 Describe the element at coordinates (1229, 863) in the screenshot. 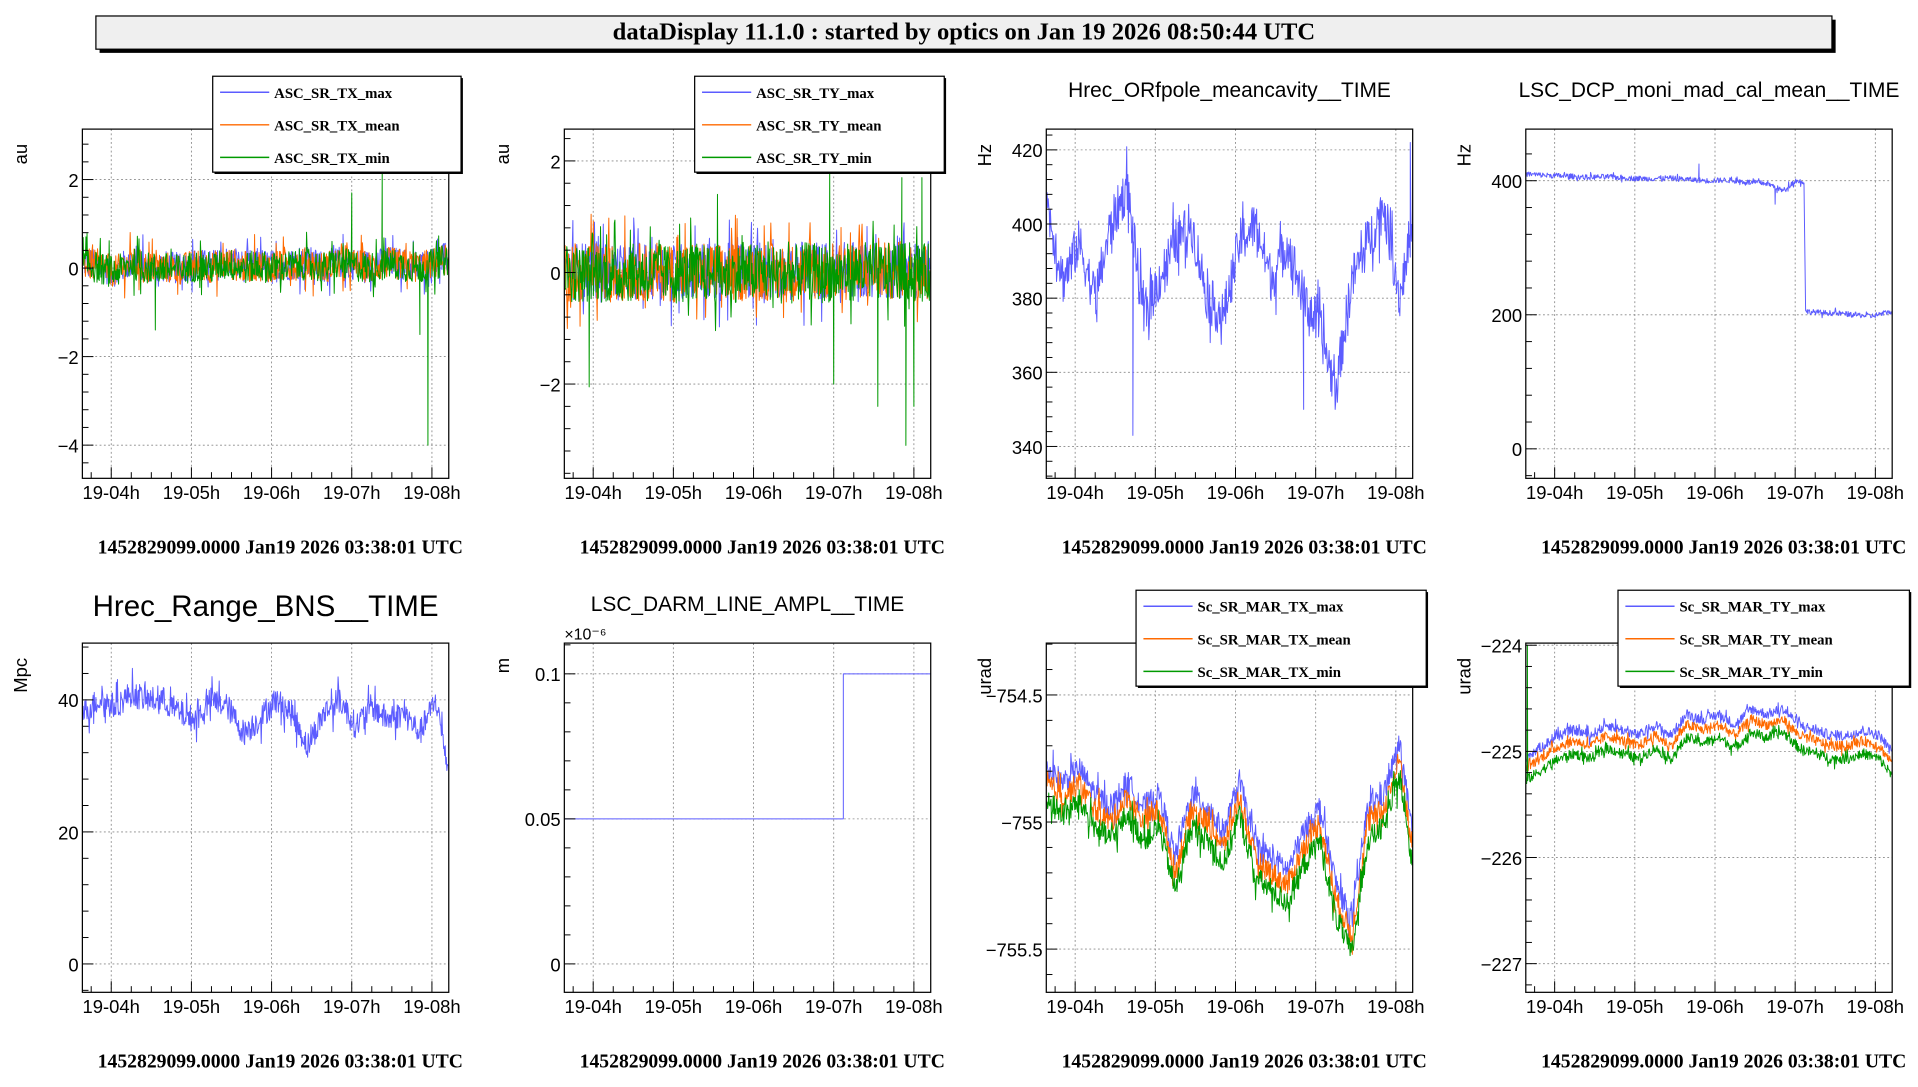

I see `series-line-sc-sr-mar-tx-min` at that location.